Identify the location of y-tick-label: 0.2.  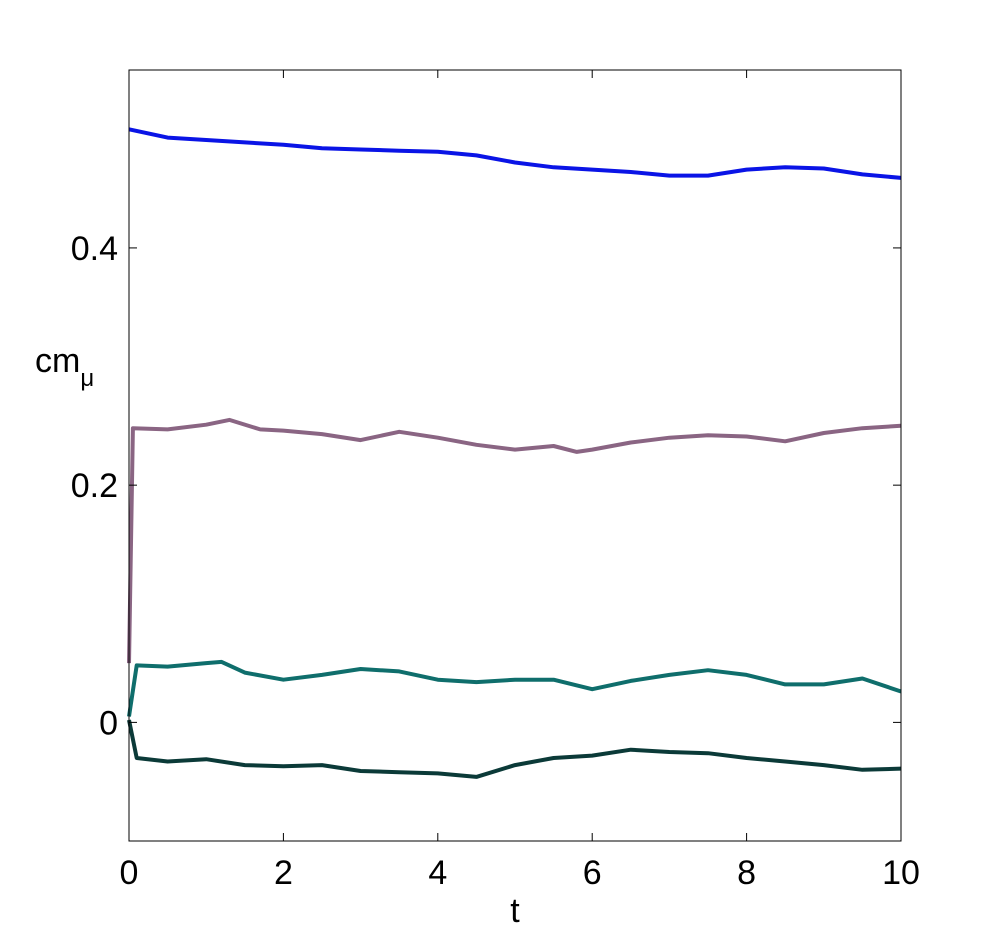
(94, 486).